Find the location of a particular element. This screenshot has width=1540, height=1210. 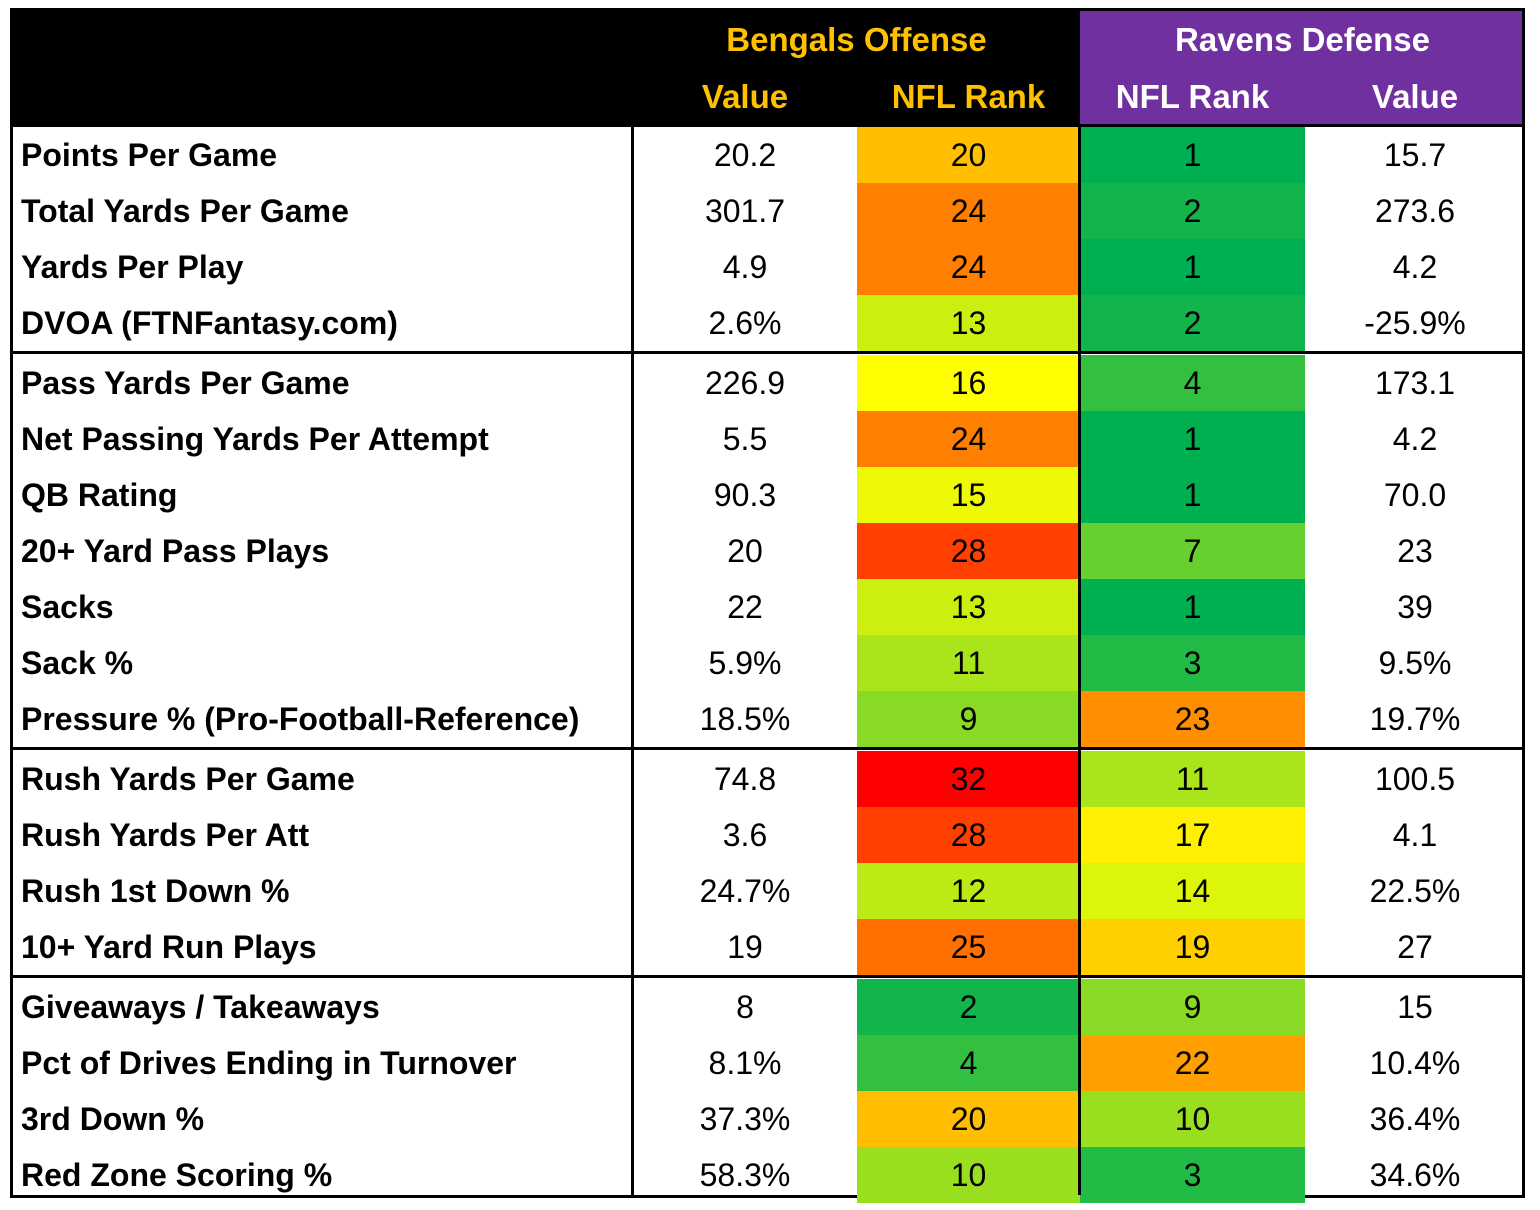

stat-label: Rush Yards Per Att is located at coordinates (165, 834).